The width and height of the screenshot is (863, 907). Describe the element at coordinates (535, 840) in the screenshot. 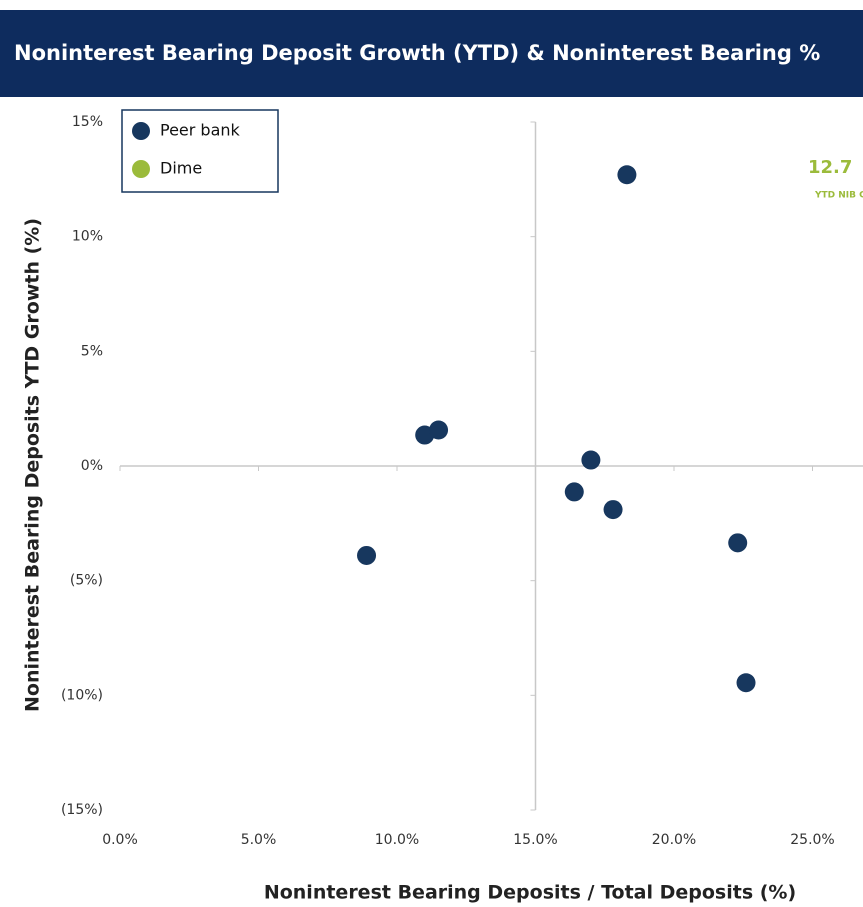

I see `x-tick-label: 15.0%` at that location.